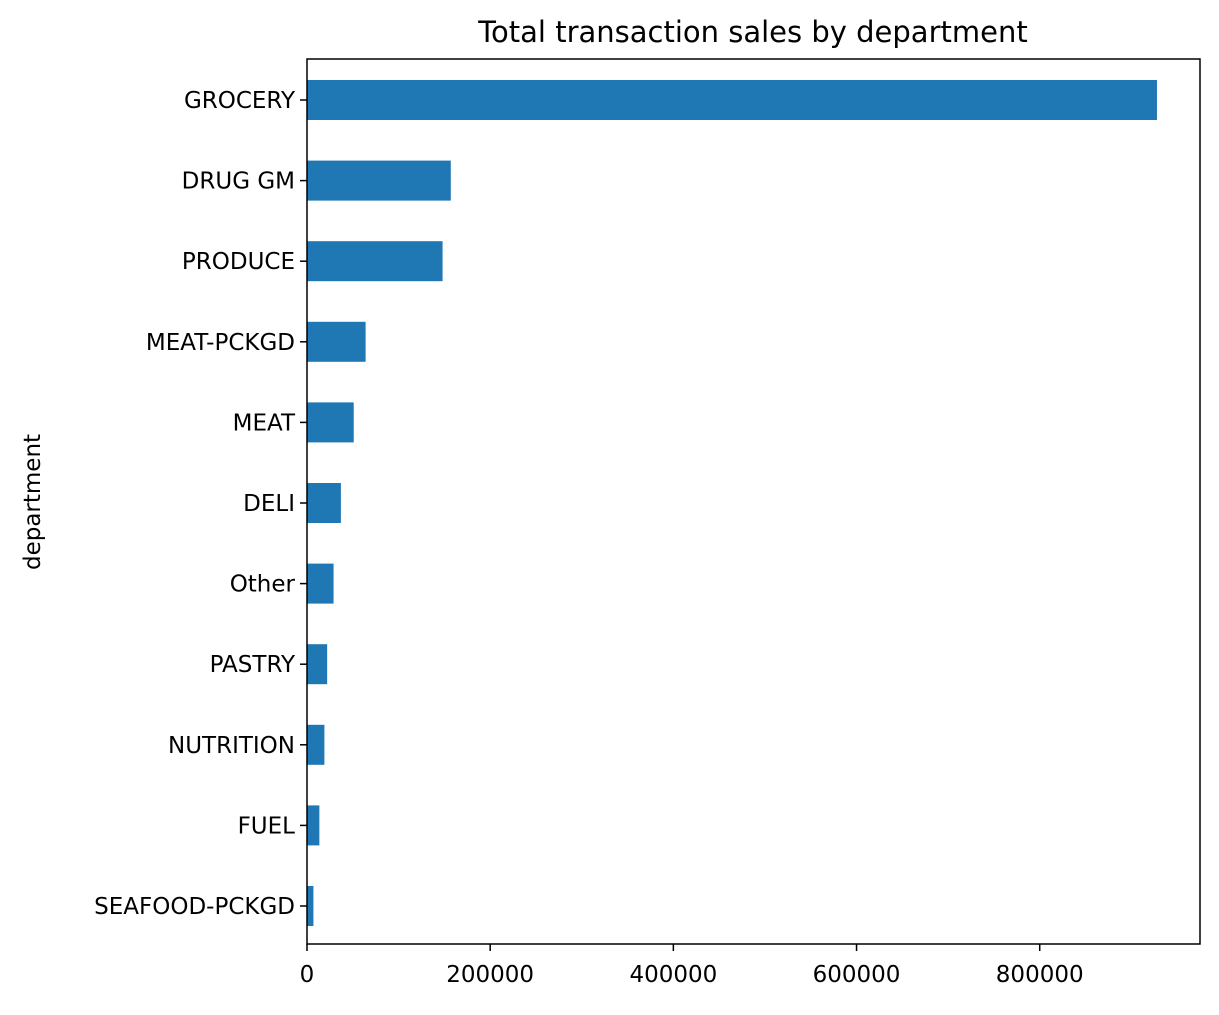 This screenshot has width=1219, height=1015. What do you see at coordinates (307, 975) in the screenshot?
I see `x-tick-label: 0` at bounding box center [307, 975].